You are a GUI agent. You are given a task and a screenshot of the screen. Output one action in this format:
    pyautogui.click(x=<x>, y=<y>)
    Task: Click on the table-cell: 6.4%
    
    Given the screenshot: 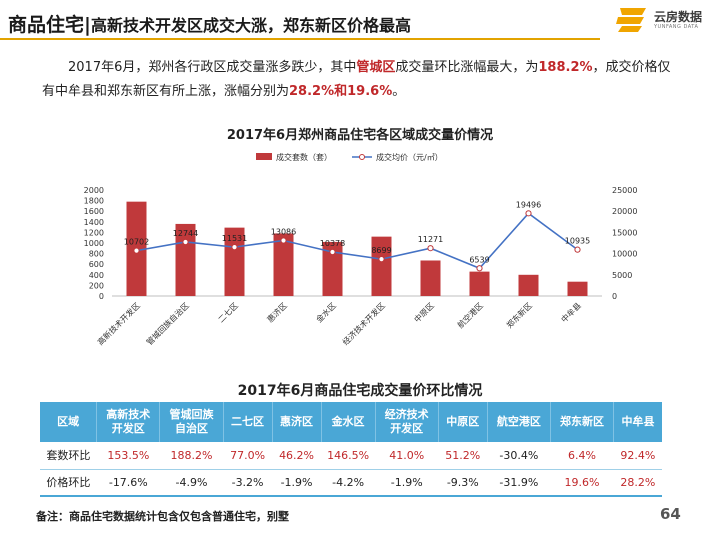 What is the action you would take?
    pyautogui.click(x=582, y=456)
    